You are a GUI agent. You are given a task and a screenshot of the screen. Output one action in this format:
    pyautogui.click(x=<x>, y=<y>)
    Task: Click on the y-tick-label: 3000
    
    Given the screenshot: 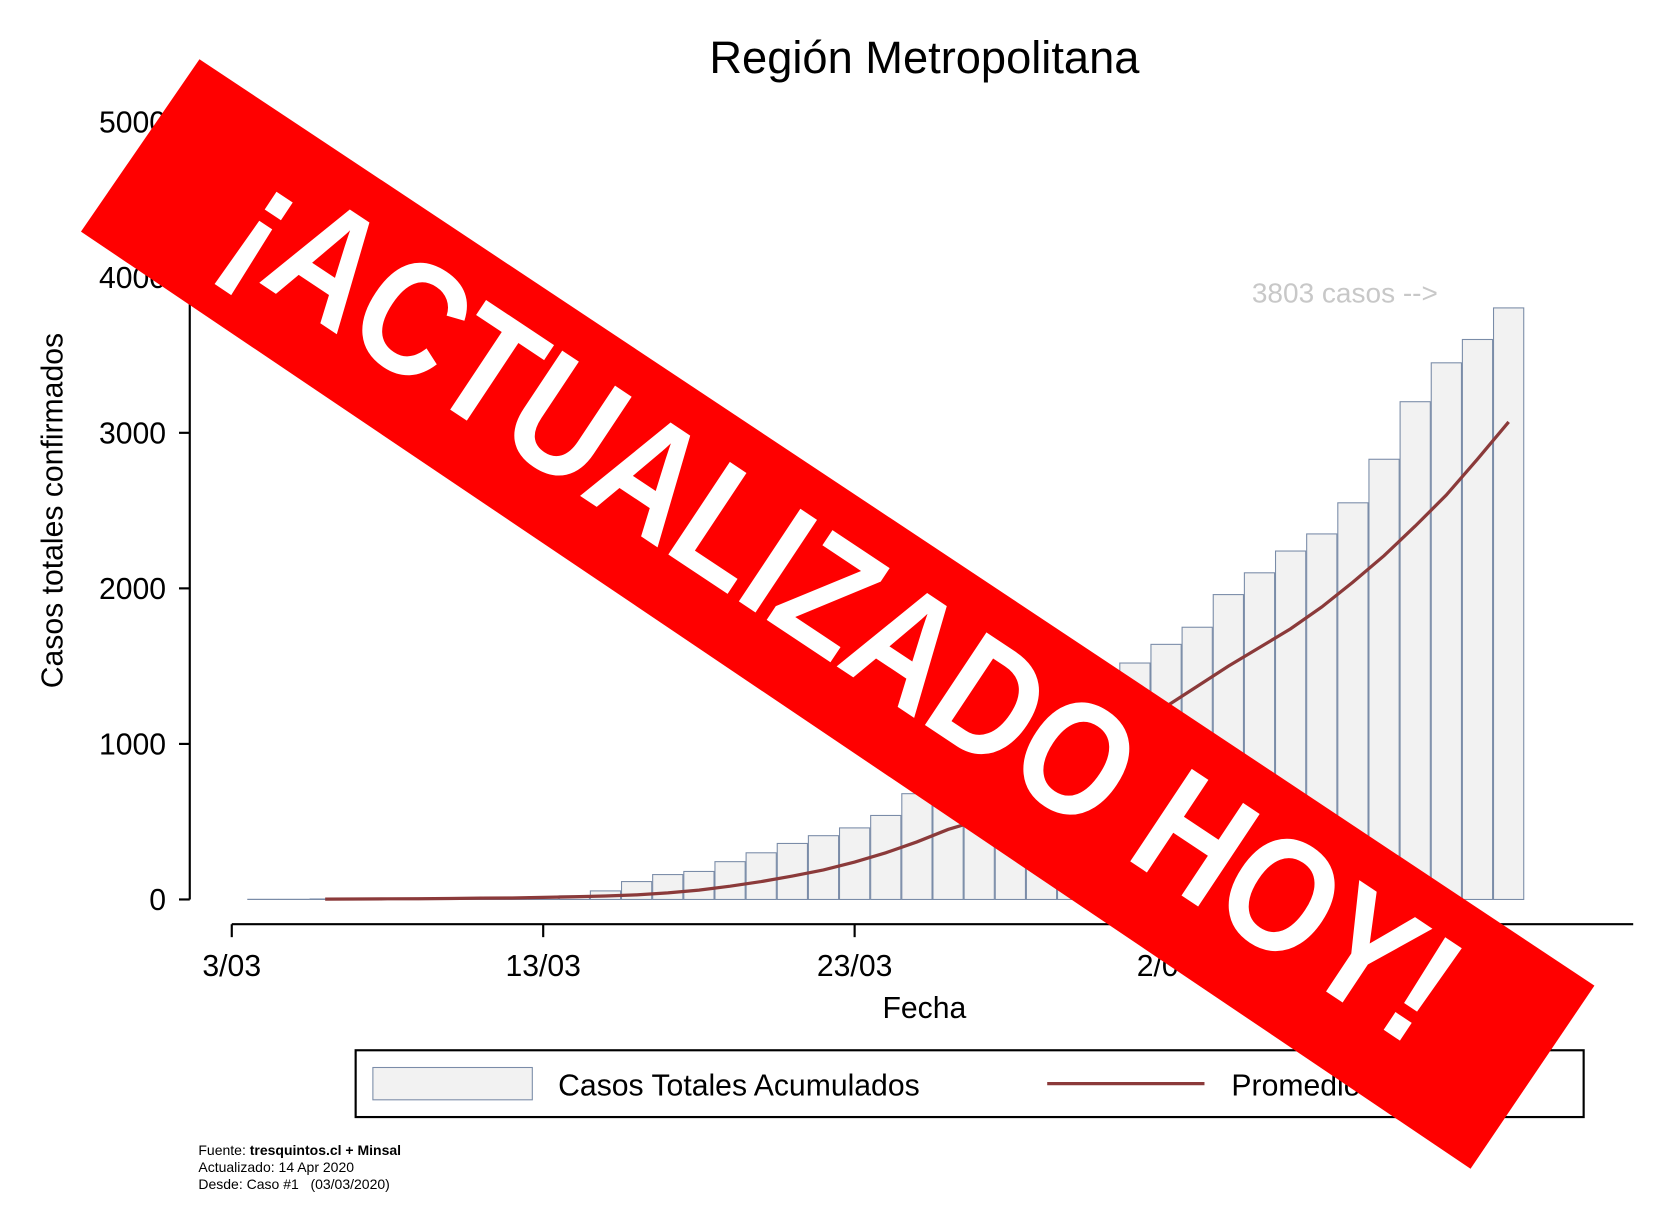 What is the action you would take?
    pyautogui.click(x=132, y=434)
    